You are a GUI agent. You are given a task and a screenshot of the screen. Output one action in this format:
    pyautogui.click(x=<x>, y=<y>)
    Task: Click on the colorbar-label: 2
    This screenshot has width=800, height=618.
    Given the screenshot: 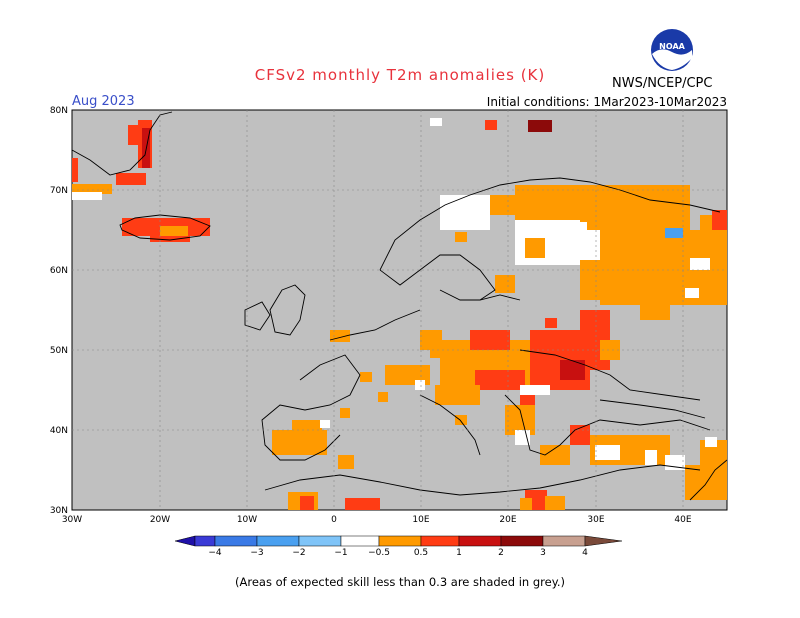 What is the action you would take?
    pyautogui.click(x=501, y=553)
    